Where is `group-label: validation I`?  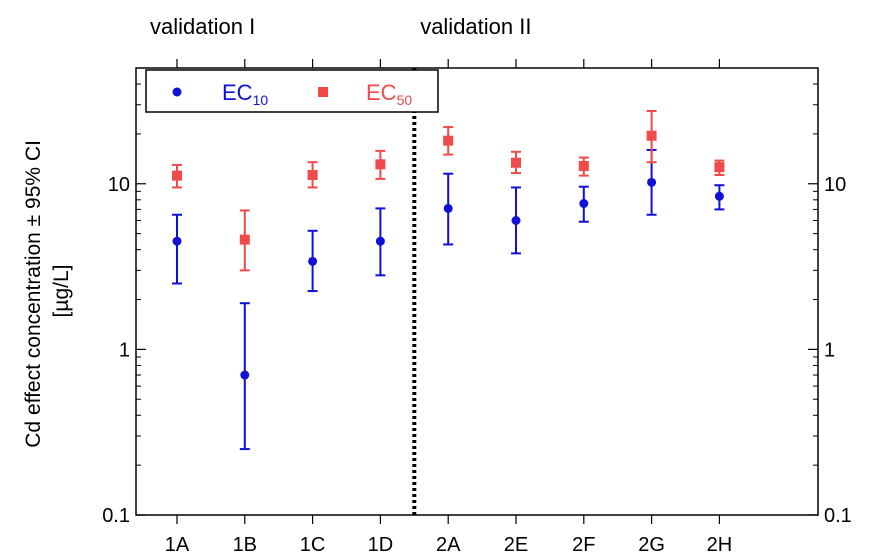
group-label: validation I is located at coordinates (202, 26).